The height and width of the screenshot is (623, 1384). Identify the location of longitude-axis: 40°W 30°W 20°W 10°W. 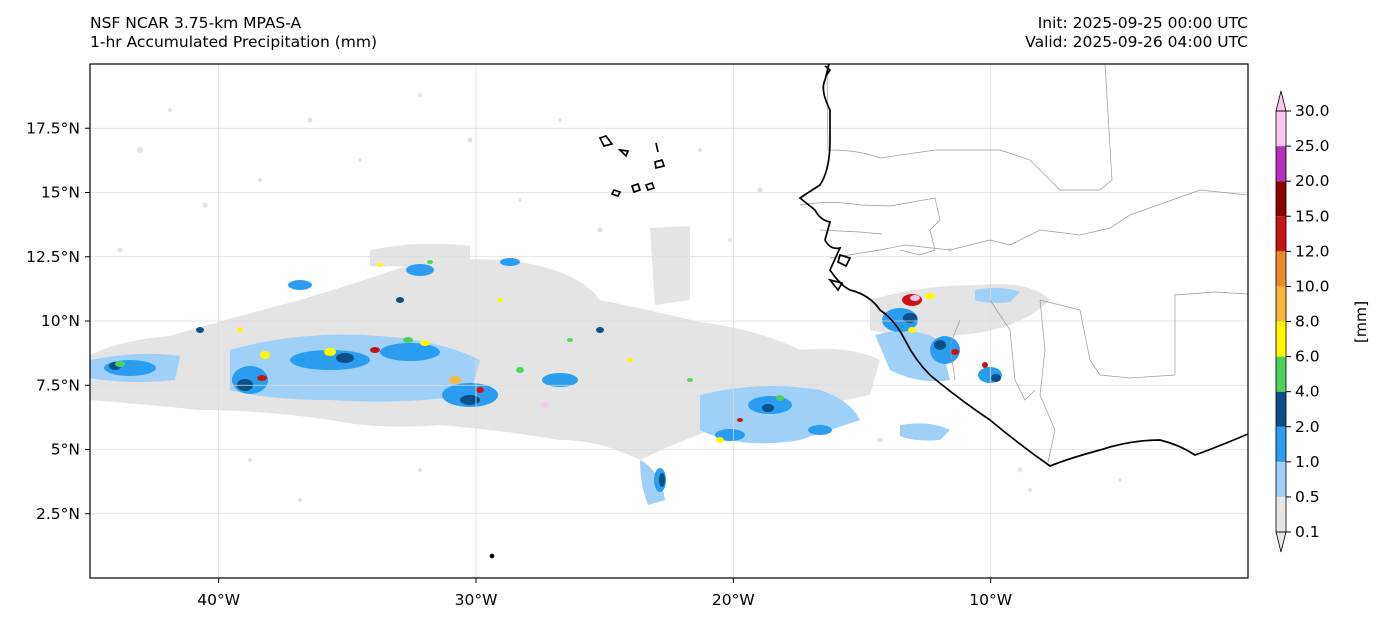
(604, 593).